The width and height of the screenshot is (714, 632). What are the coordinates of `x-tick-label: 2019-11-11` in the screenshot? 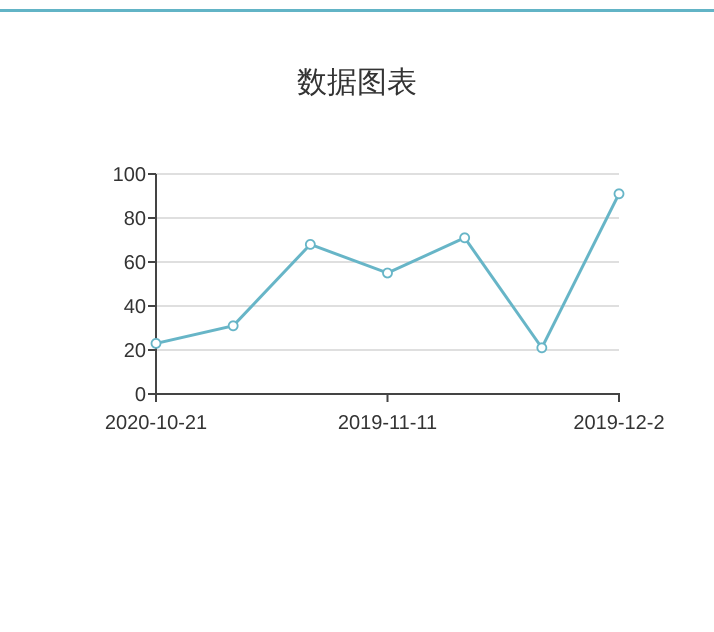 It's located at (388, 423).